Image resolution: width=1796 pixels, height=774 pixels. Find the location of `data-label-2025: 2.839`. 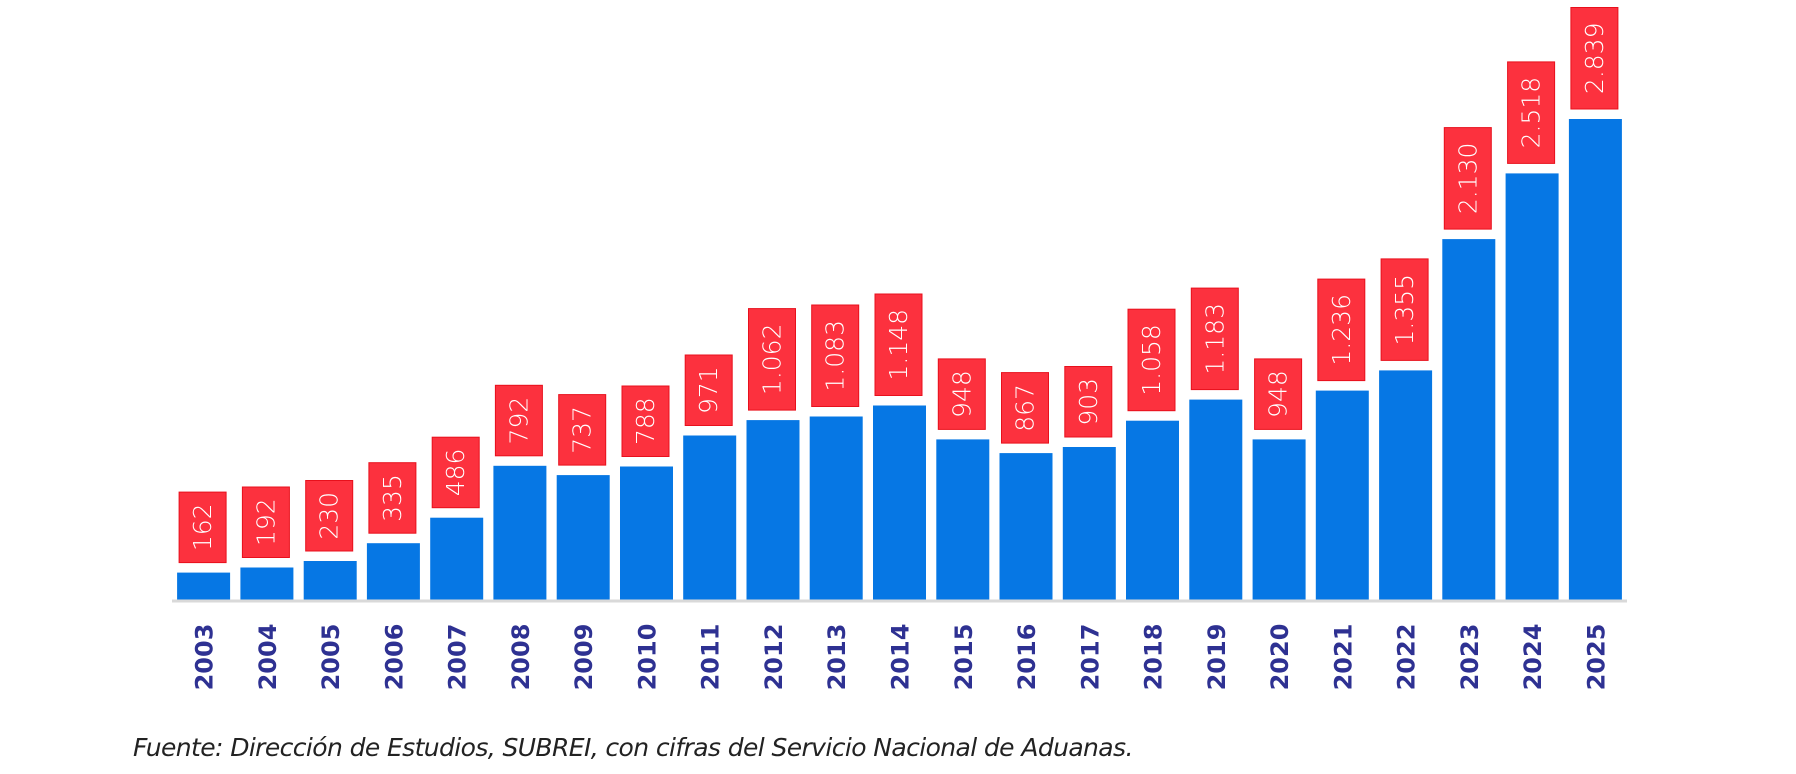

data-label-2025: 2.839 is located at coordinates (1594, 58).